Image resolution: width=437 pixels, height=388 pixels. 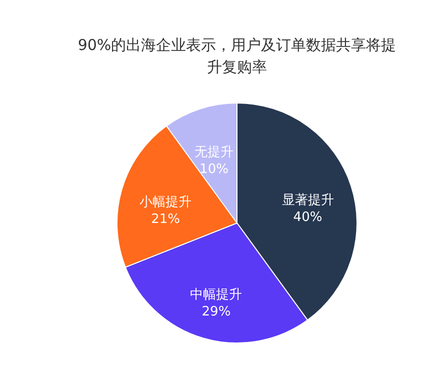 I want to click on slice-label: 显著提升, so click(x=308, y=200).